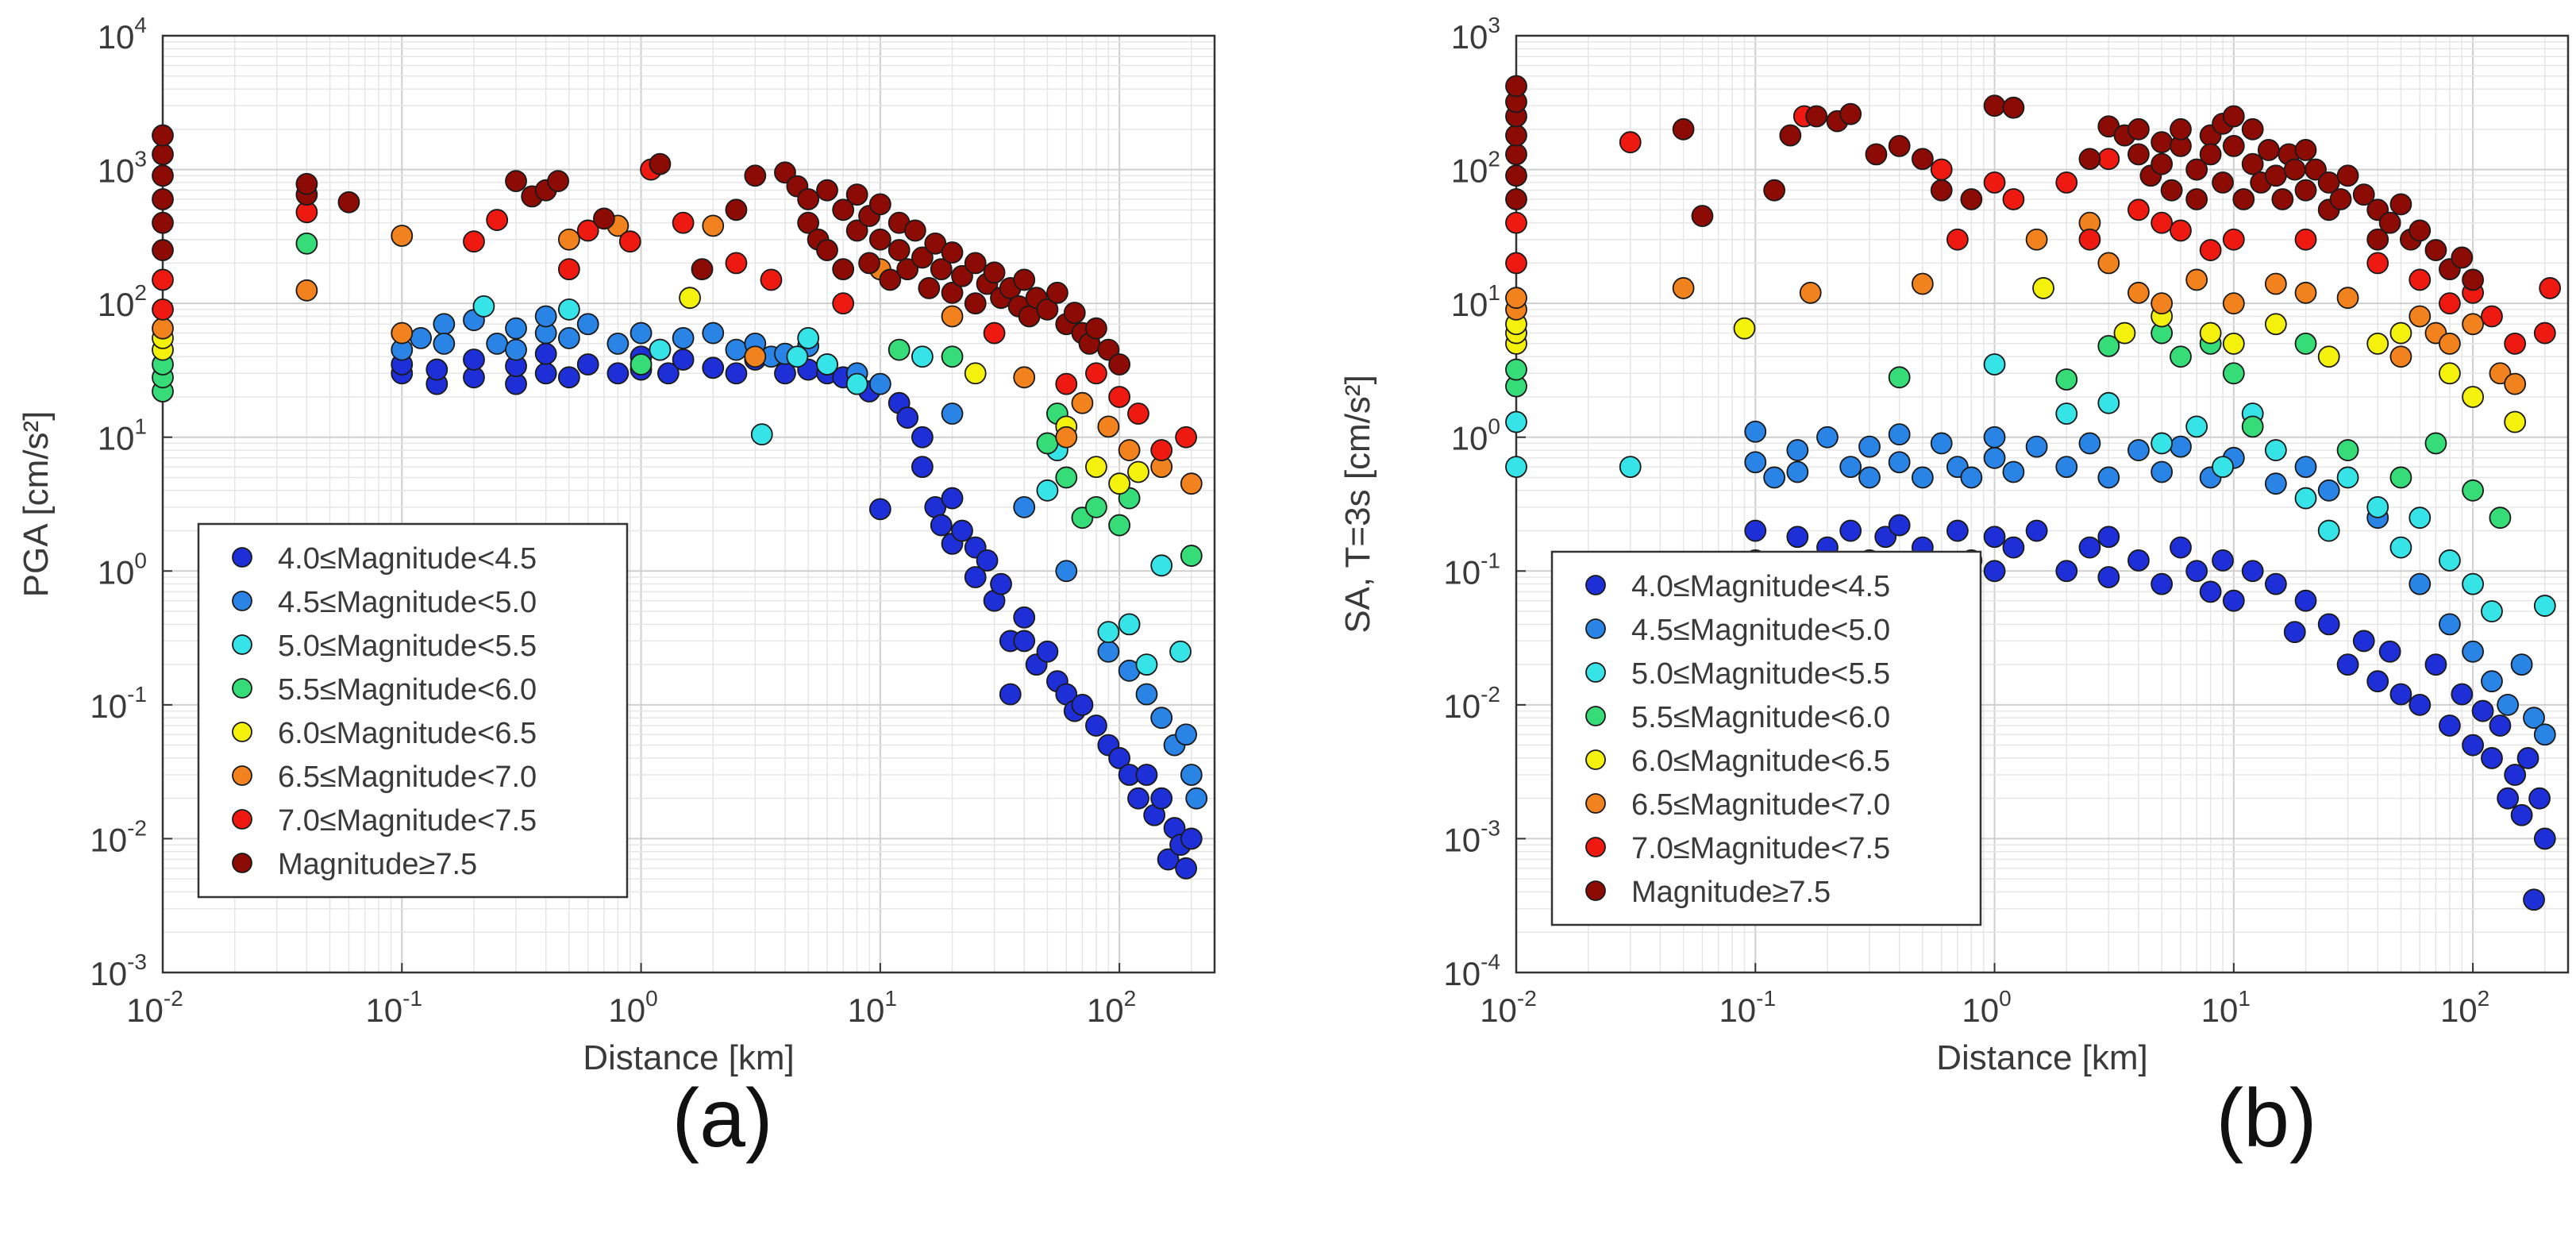  What do you see at coordinates (1130, 998) in the screenshot?
I see `x-tick-exponent: 2` at bounding box center [1130, 998].